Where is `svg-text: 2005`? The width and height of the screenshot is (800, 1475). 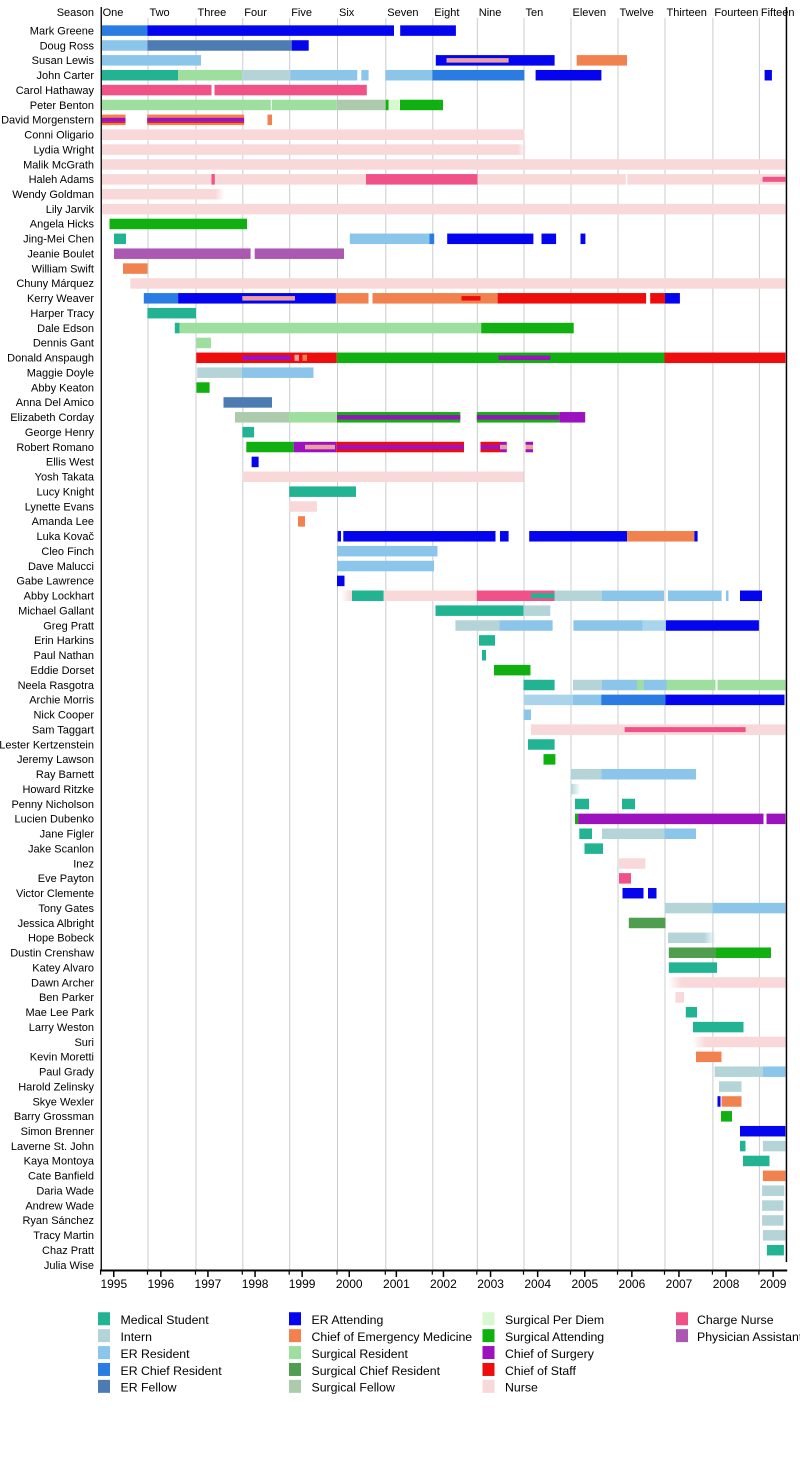 svg-text: 2005 is located at coordinates (584, 1284).